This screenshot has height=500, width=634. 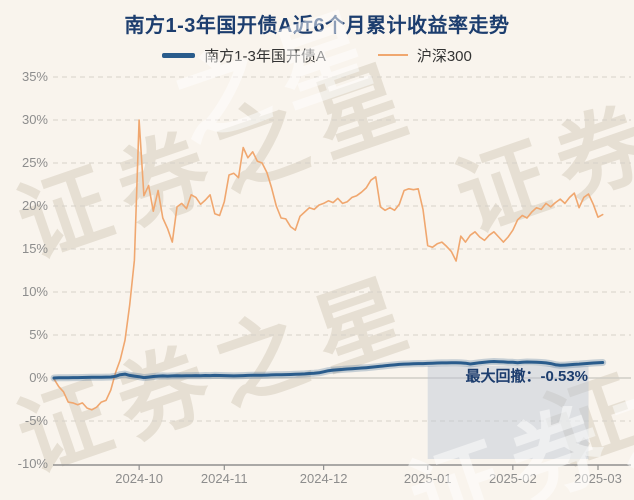 I want to click on x-axis-label: 2025-02, so click(x=512, y=478).